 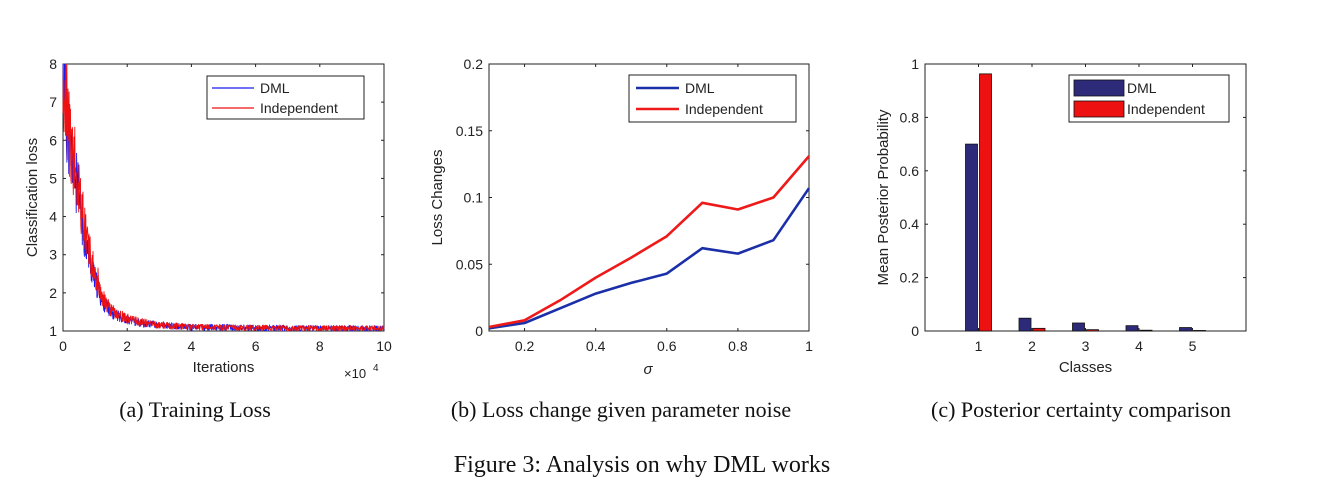 I want to click on series-line-b-independent, so click(x=649, y=242).